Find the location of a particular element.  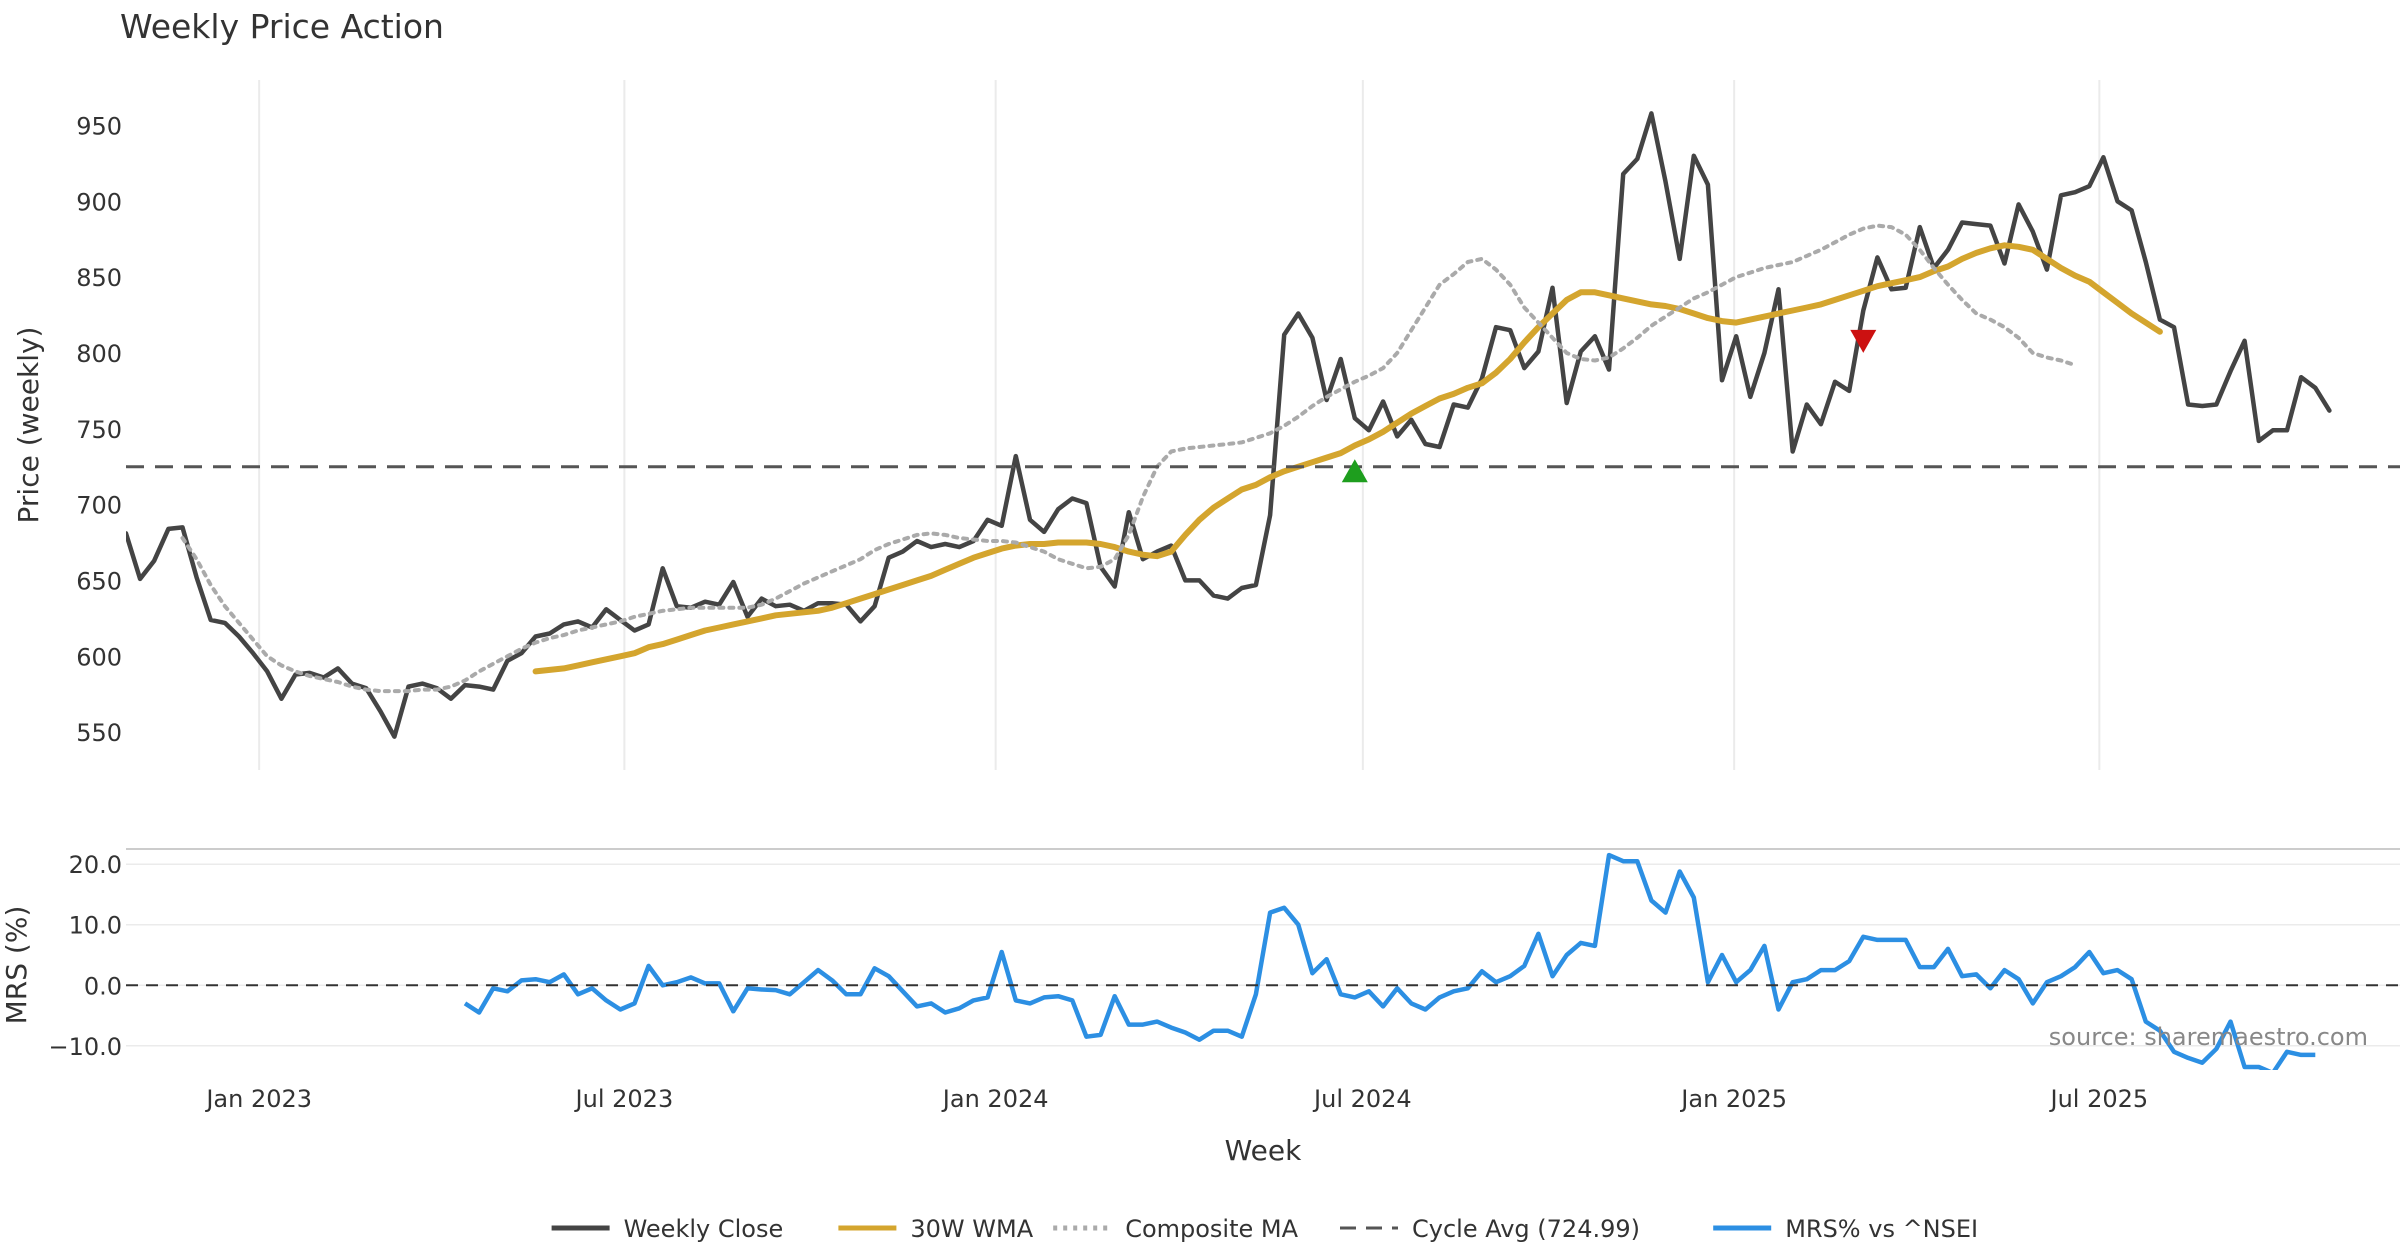

legend-label-cycle: Cycle Avg (724.99) is located at coordinates (1526, 1229).